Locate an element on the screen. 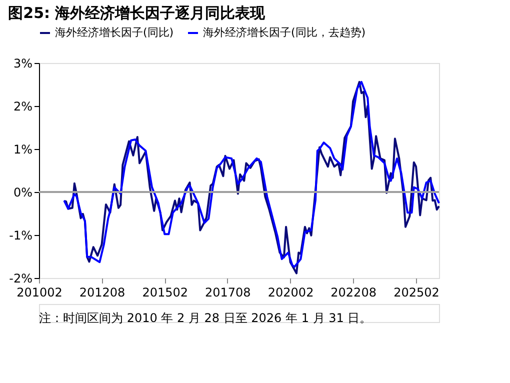  x-tick-label: 202002 is located at coordinates (291, 293).